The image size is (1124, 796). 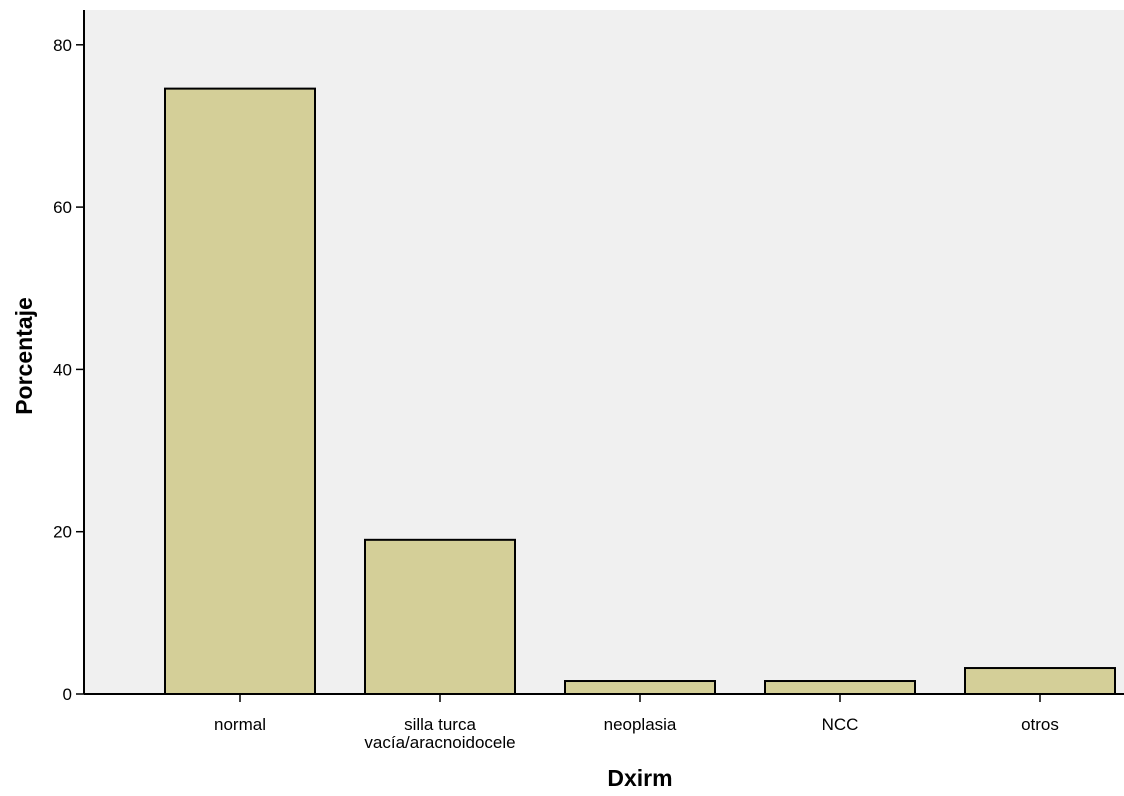 I want to click on y-tick-label: 20, so click(x=62, y=532).